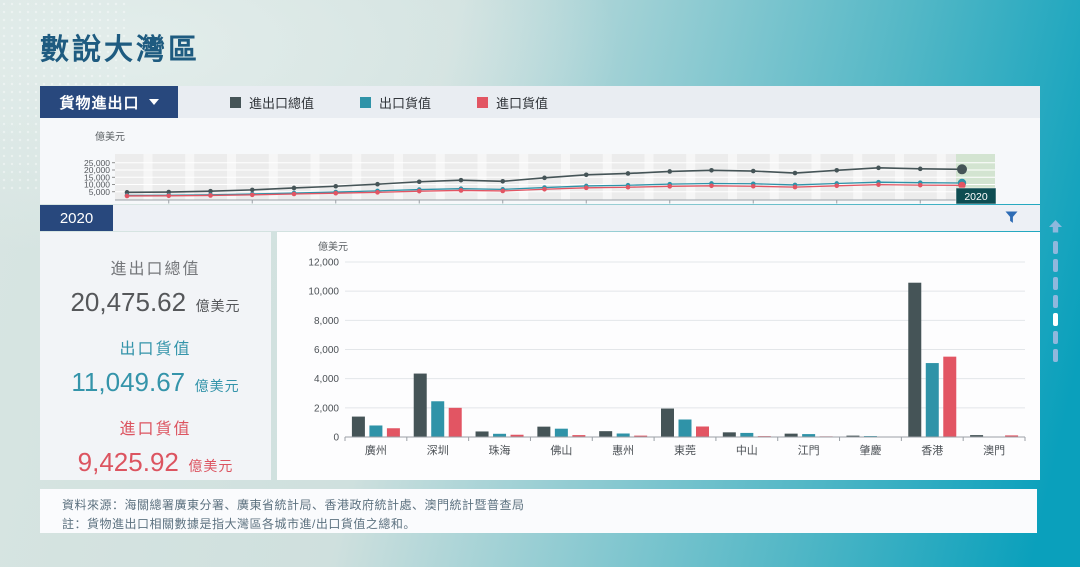  I want to click on filter-row: 2020, so click(540, 218).